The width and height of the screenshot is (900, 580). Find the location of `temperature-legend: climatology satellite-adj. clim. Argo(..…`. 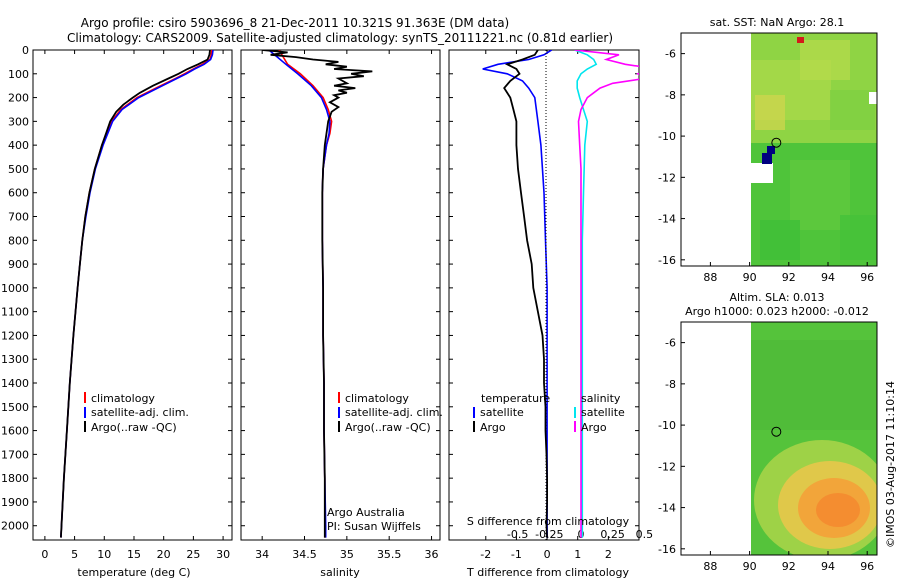

temperature-legend: climatology satellite-adj. clim. Argo(..… is located at coordinates (136, 413).